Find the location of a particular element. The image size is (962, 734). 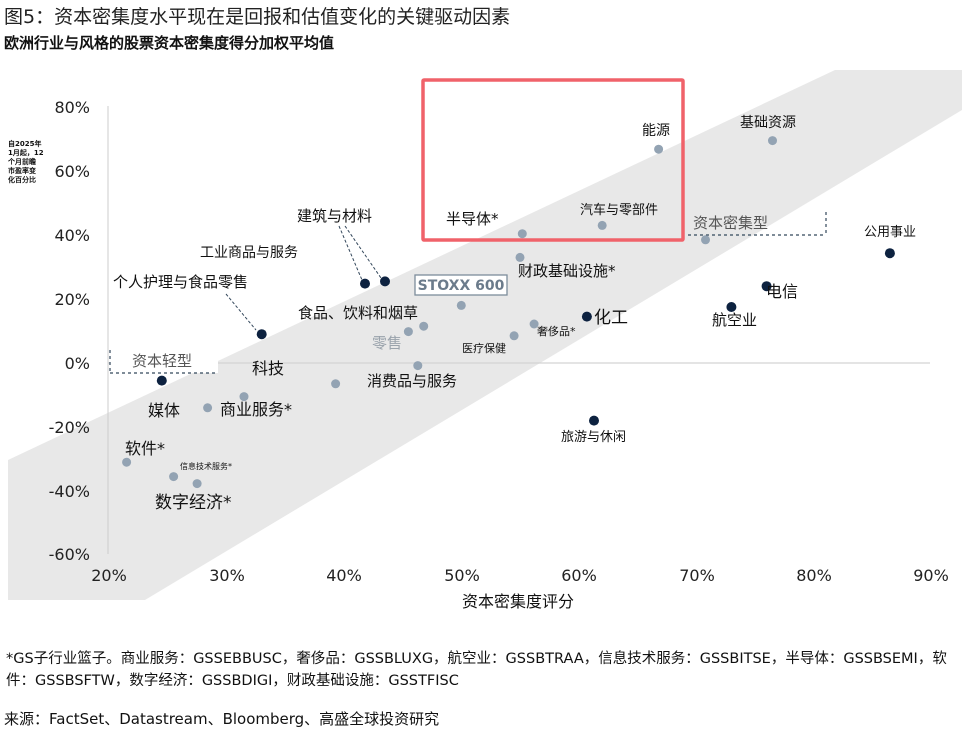

data-point-食品饮料和烟草 is located at coordinates (424, 326).